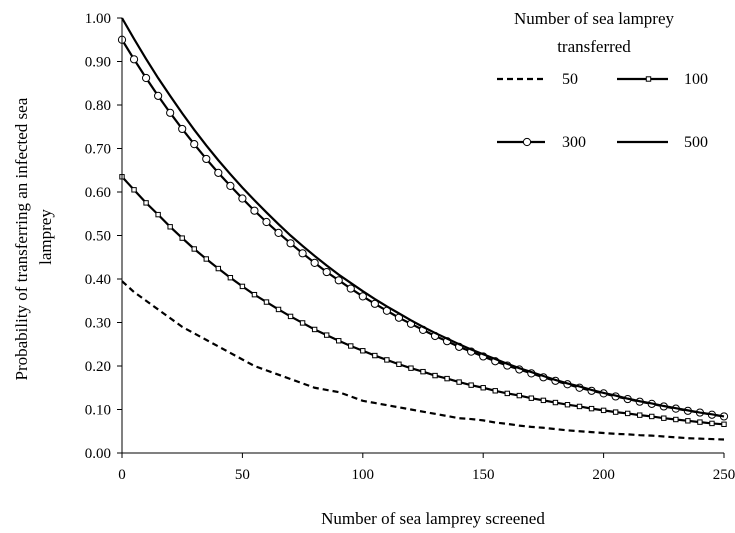 Image resolution: width=735 pixels, height=533 pixels. Describe the element at coordinates (433, 518) in the screenshot. I see `x-axis-title: Number of sea lamprey screened` at that location.